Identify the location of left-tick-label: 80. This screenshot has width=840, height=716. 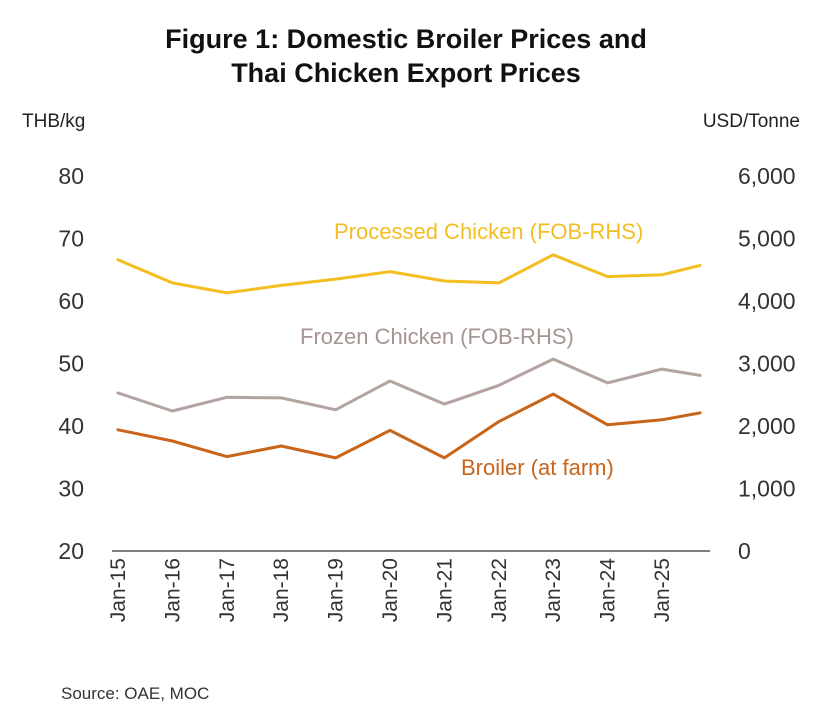
(71, 176).